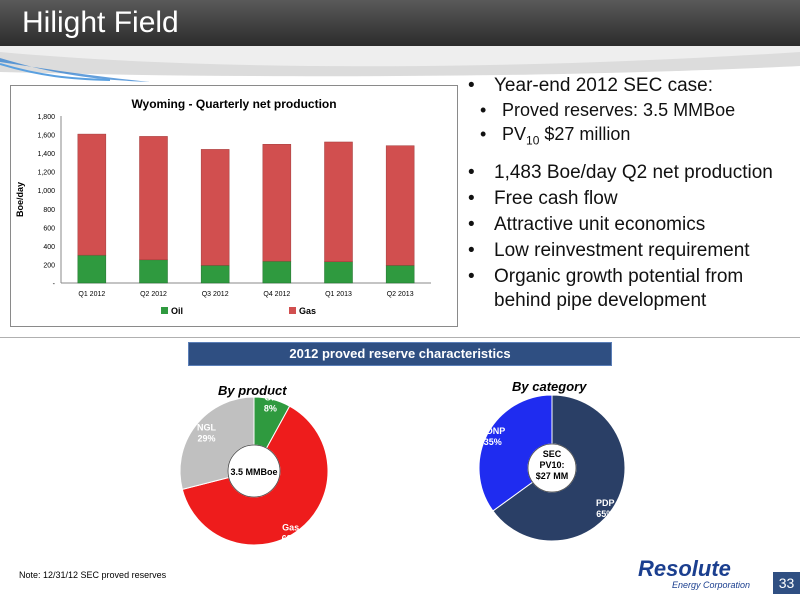 The width and height of the screenshot is (800, 600). What do you see at coordinates (46, 136) in the screenshot?
I see `y-tick-label: 1,600` at bounding box center [46, 136].